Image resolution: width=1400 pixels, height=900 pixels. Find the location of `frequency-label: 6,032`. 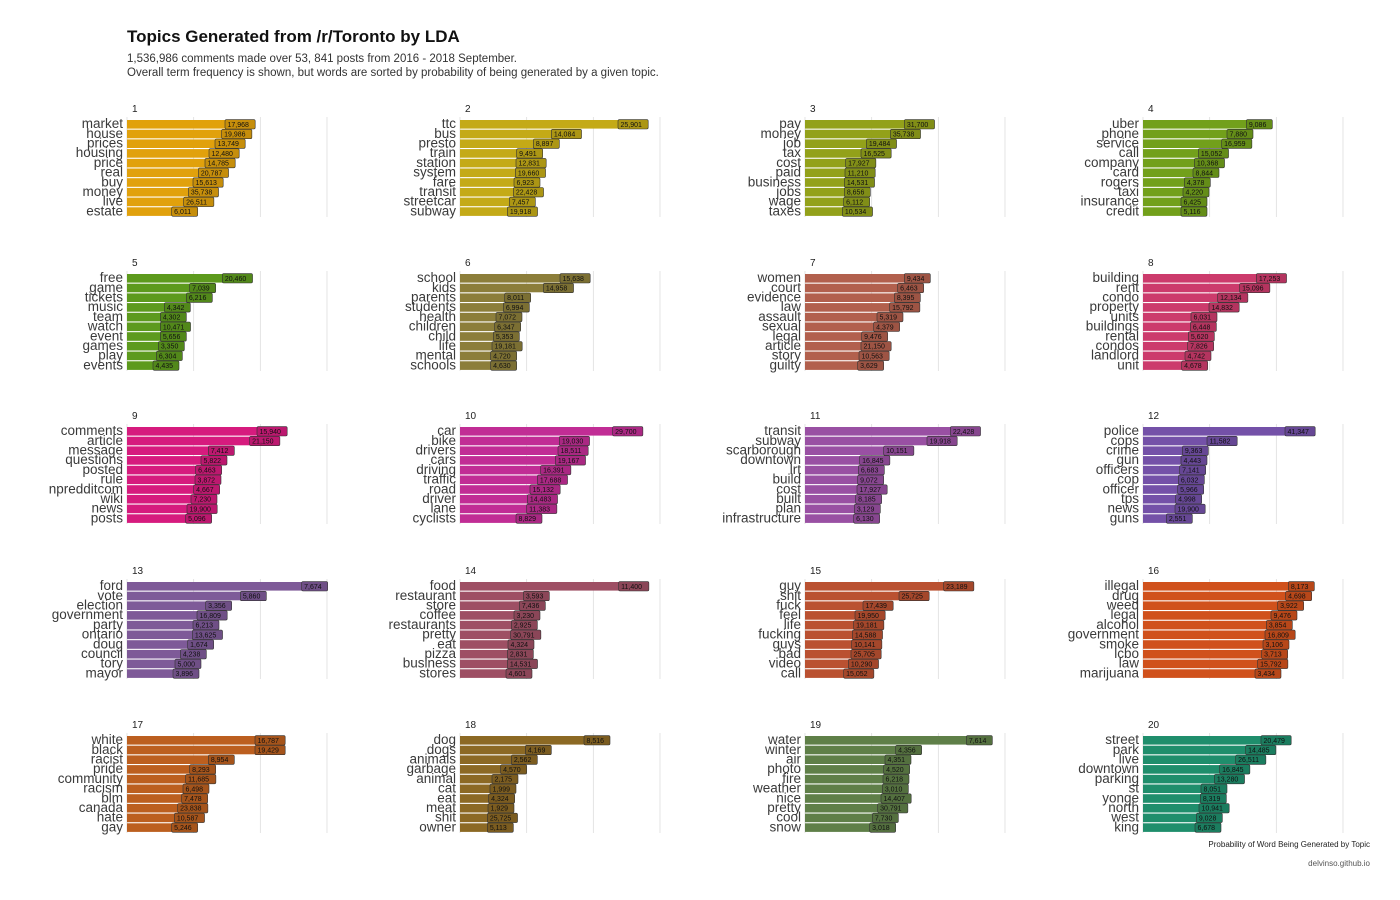

frequency-label: 6,032 is located at coordinates (1190, 480).